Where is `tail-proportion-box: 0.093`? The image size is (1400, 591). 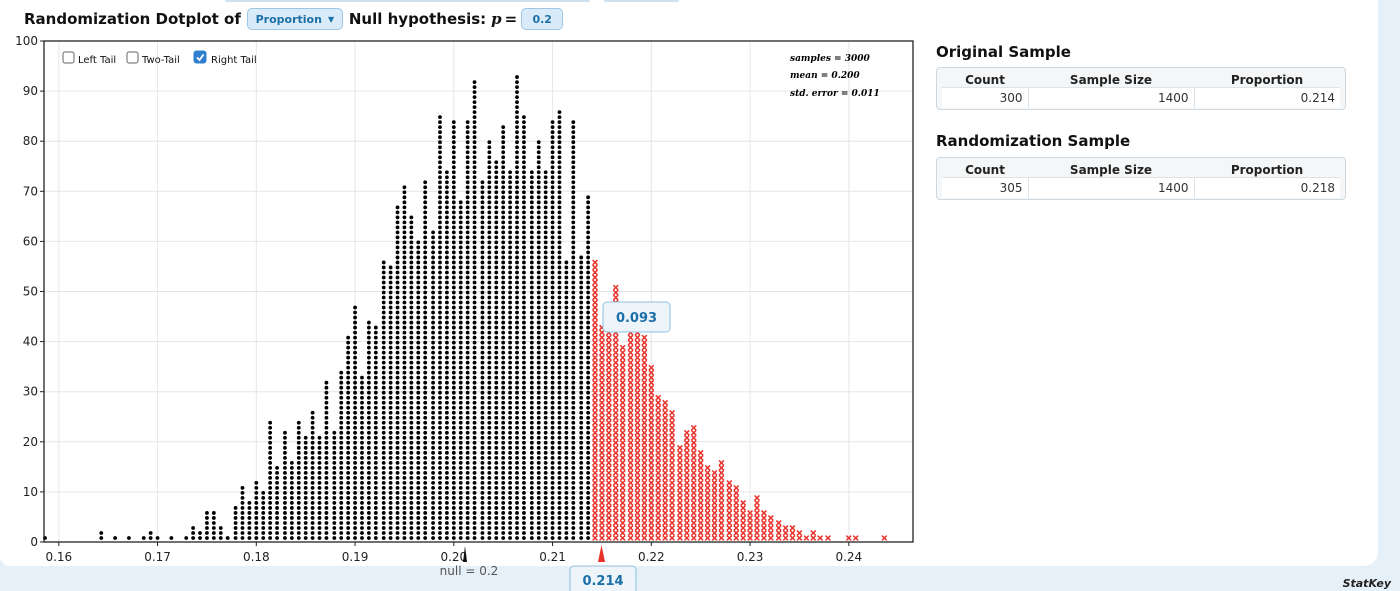
tail-proportion-box: 0.093 is located at coordinates (636, 317).